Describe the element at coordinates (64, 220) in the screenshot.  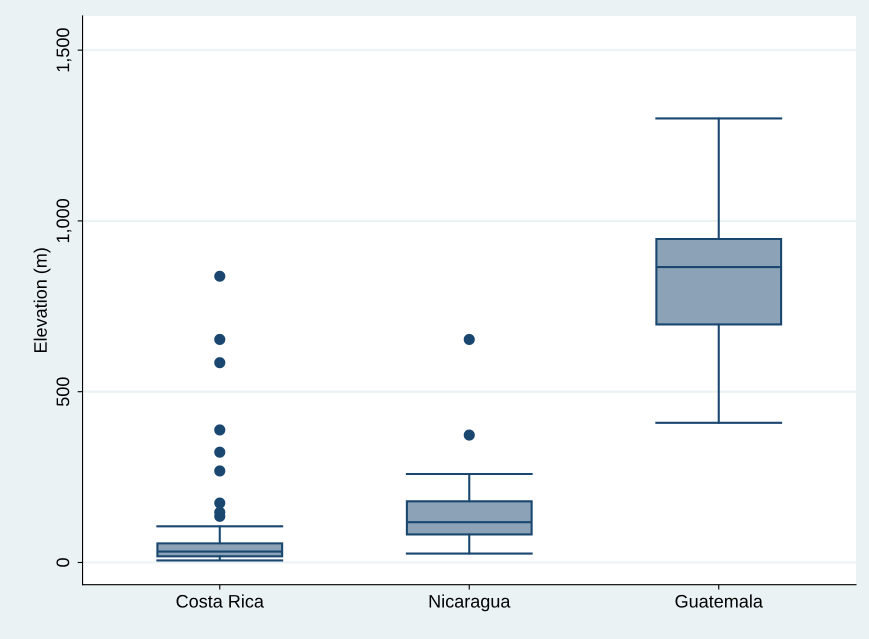
I see `y-tick-label: 1,000` at that location.